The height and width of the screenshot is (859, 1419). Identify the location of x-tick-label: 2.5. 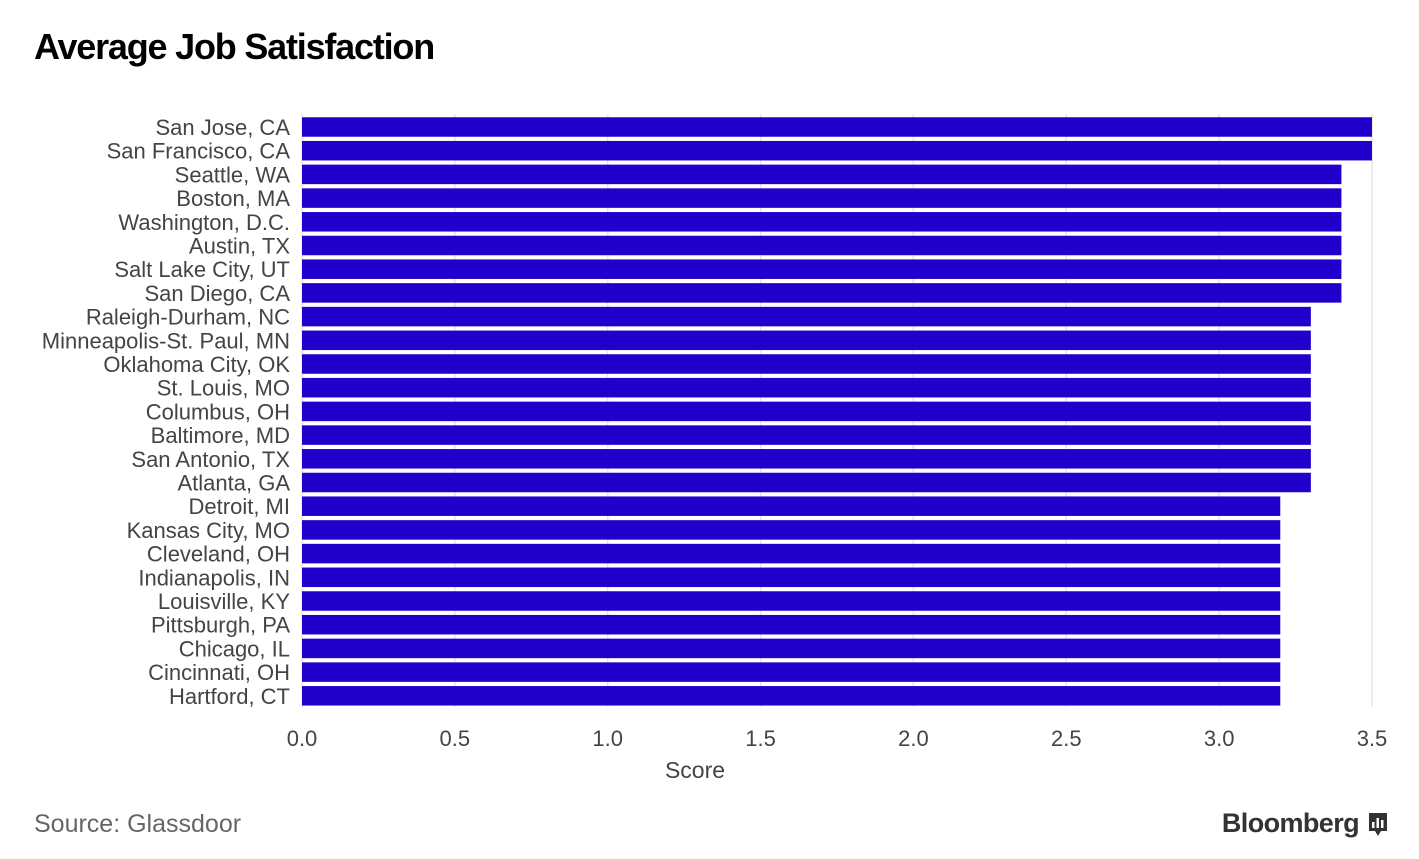
(1066, 738).